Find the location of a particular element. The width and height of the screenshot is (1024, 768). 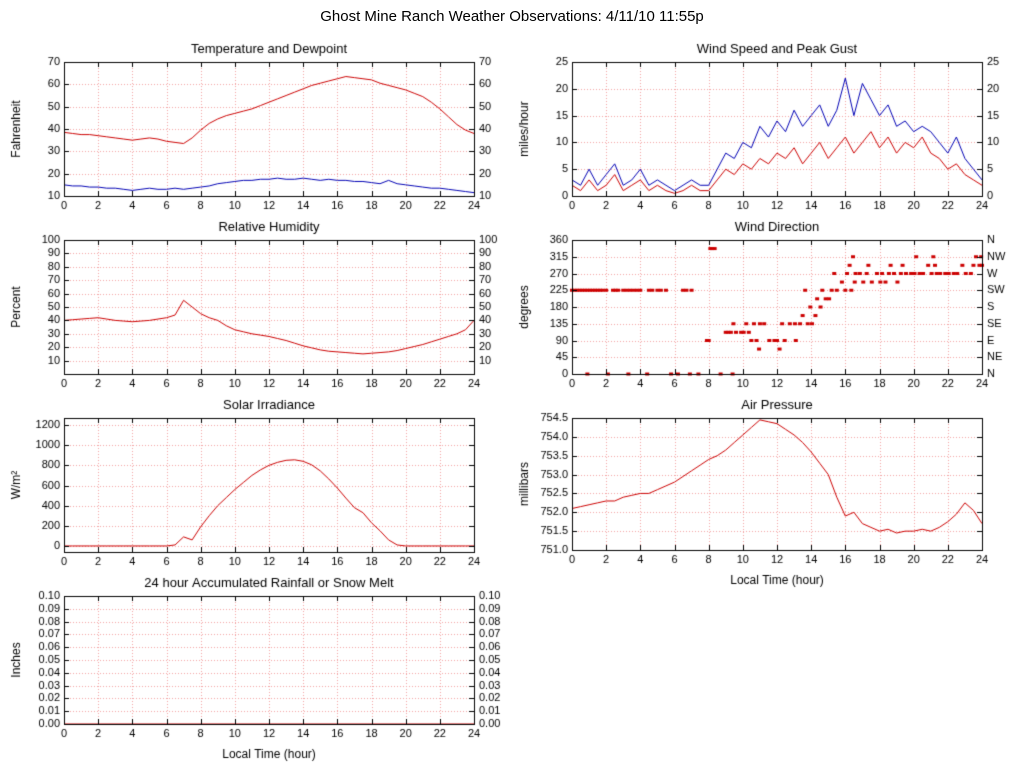

chart-rainfall-snowmelt is located at coordinates (258, 668).